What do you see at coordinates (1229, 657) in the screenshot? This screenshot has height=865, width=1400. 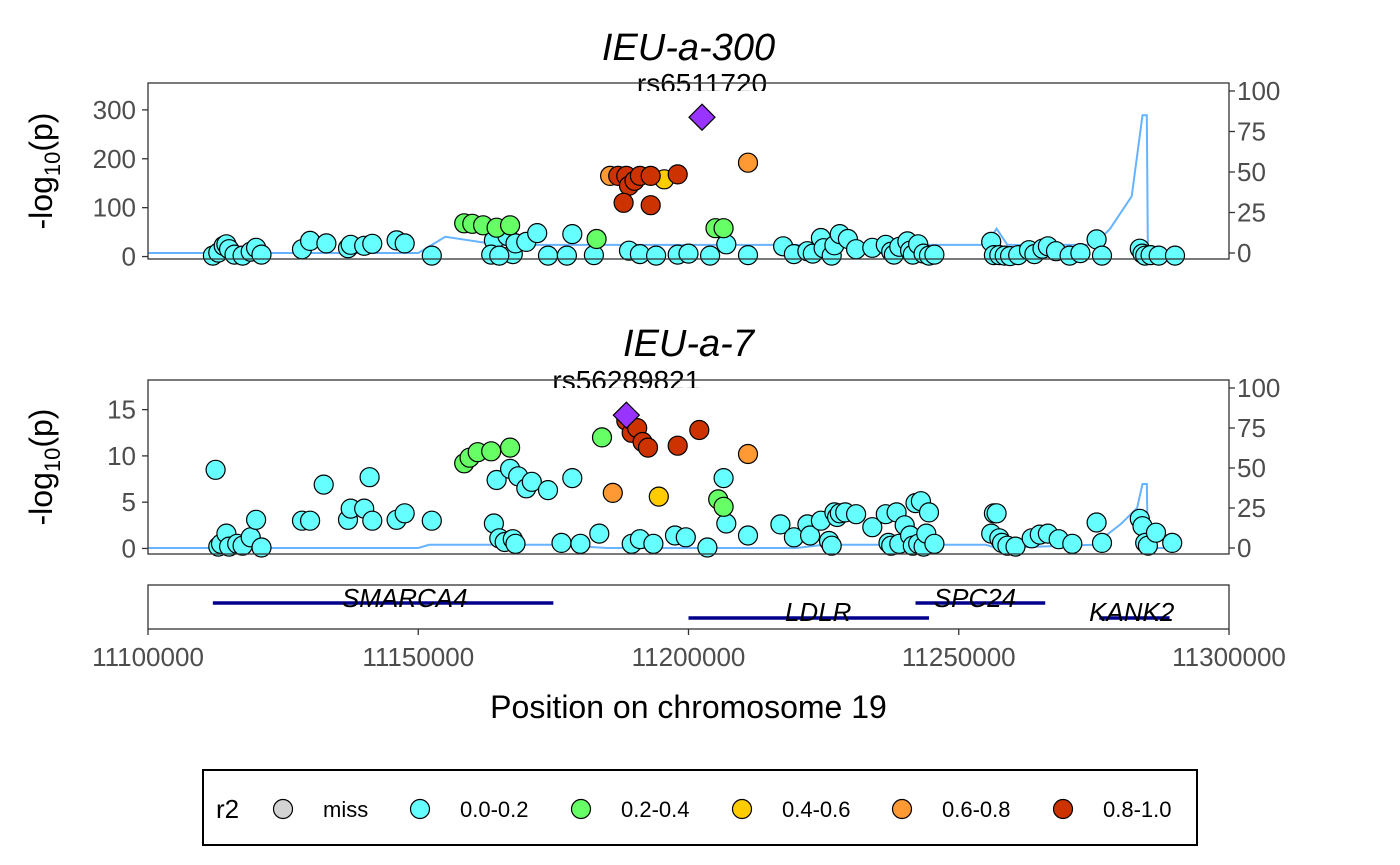 I see `x-tick-label: 11300000` at bounding box center [1229, 657].